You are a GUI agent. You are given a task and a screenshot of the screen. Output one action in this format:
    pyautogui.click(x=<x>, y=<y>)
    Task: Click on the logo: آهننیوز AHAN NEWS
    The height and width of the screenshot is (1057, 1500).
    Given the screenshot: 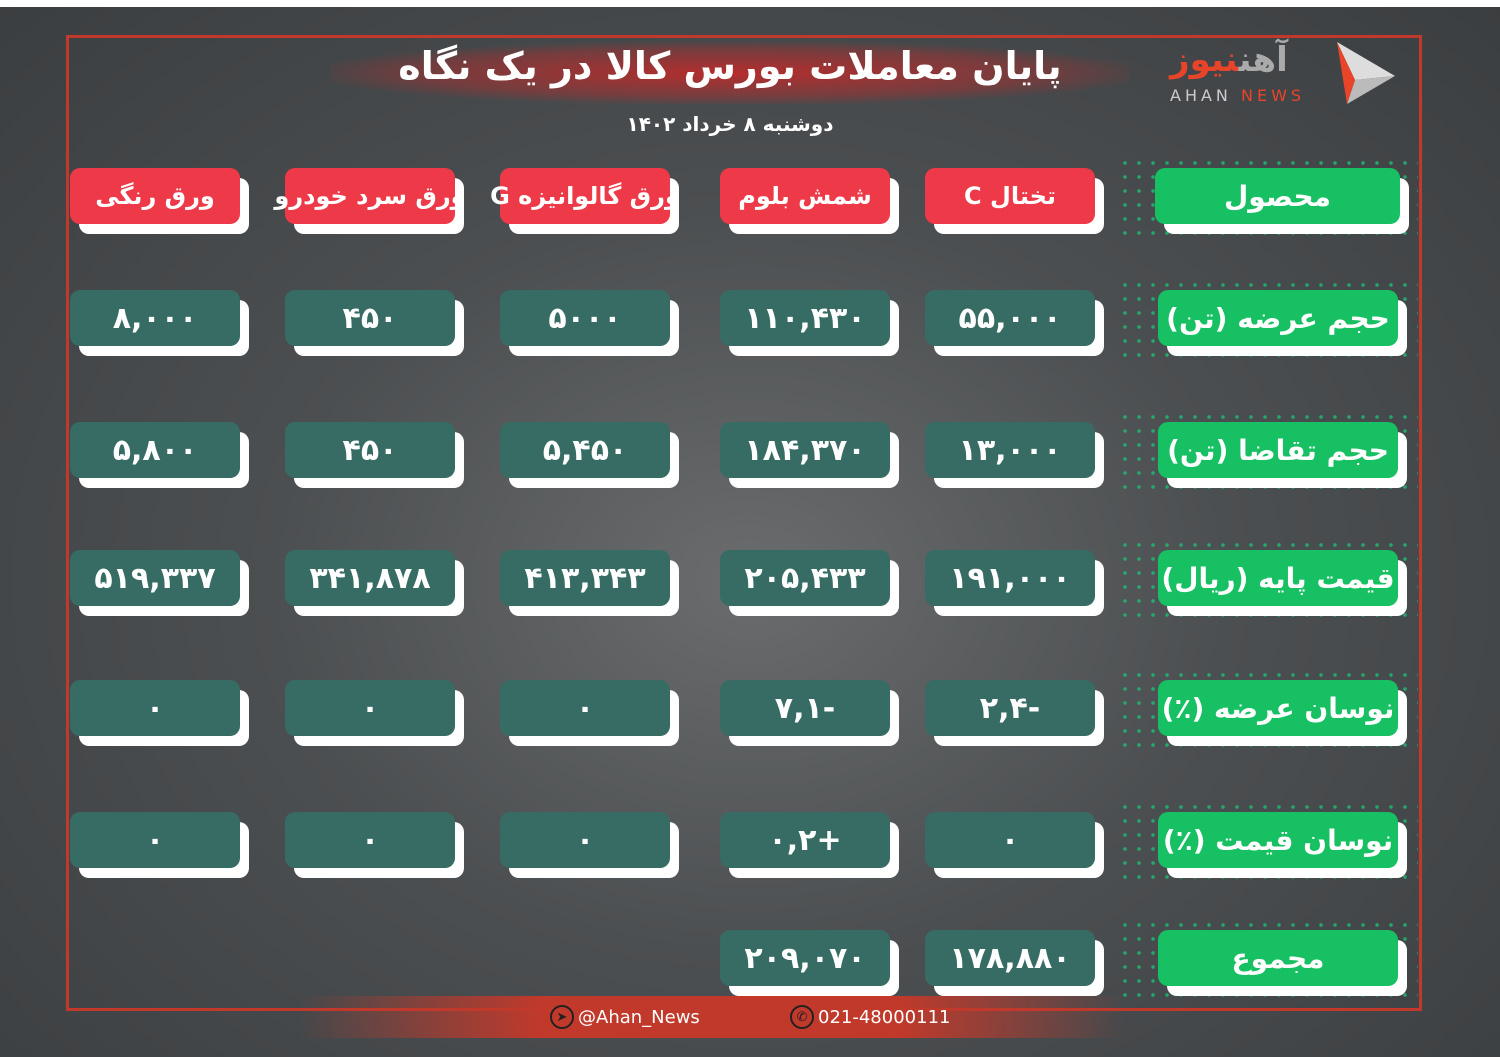 What is the action you would take?
    pyautogui.click(x=1285, y=75)
    